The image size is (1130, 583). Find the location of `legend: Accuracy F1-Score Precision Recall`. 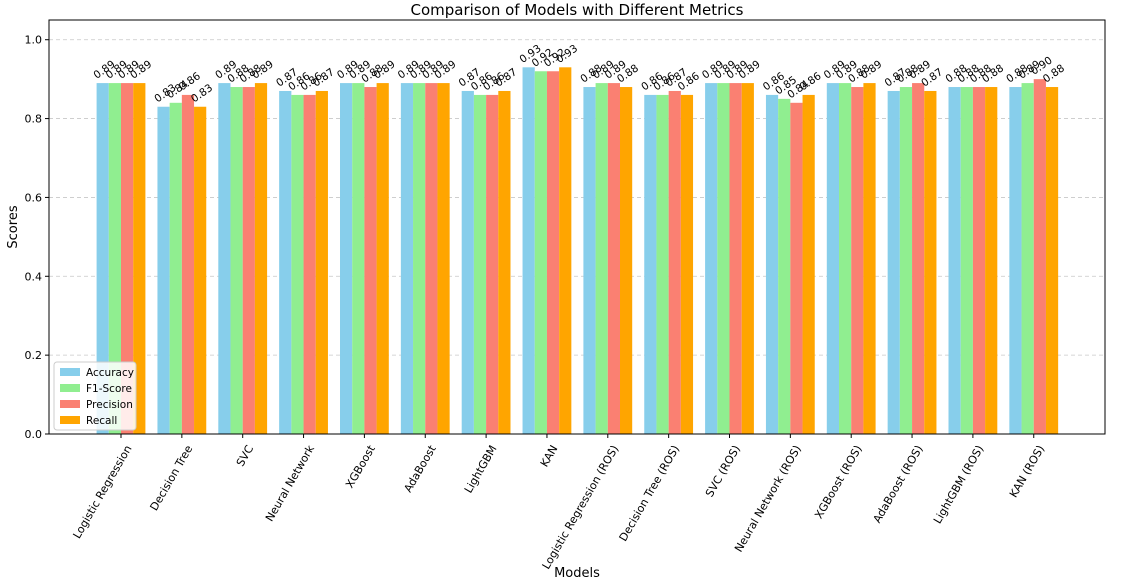

legend: Accuracy F1-Score Precision Recall is located at coordinates (95, 396).